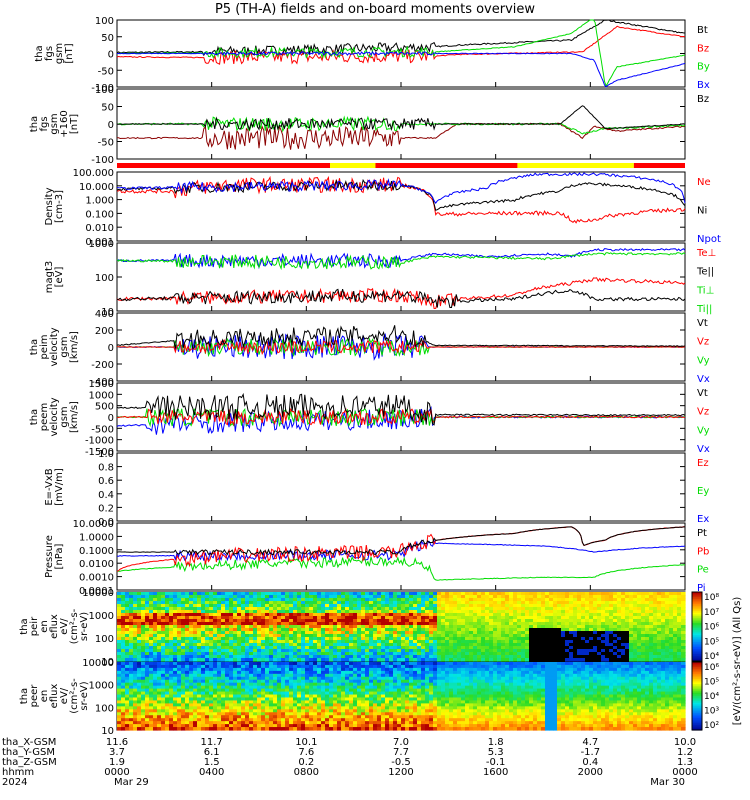  I want to click on legend-entry-bt: Bt, so click(702, 30).